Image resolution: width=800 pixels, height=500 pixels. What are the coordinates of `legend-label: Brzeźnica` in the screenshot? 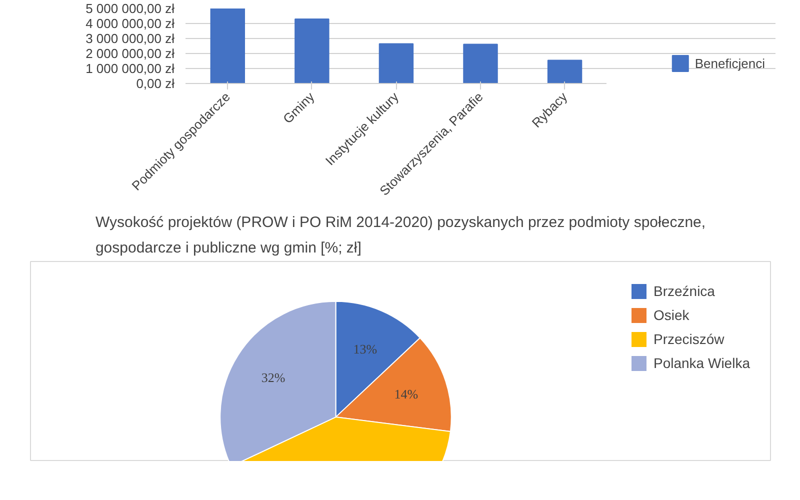 It's located at (684, 291).